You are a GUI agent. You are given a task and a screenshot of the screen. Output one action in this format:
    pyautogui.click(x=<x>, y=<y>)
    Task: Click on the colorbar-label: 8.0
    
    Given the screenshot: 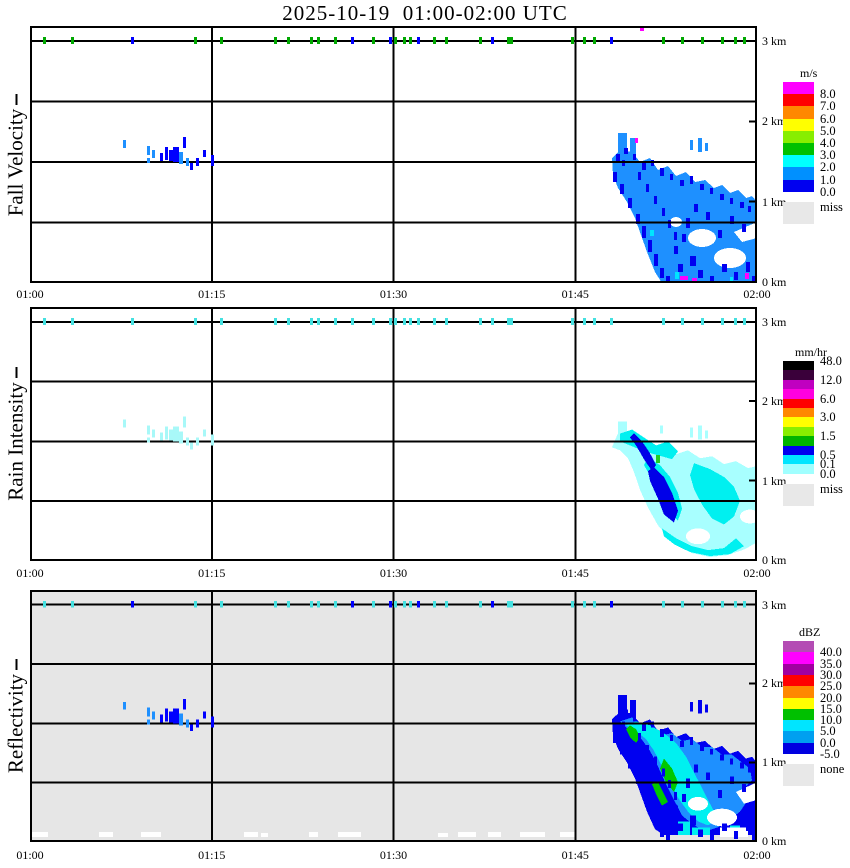 What is the action you would take?
    pyautogui.click(x=828, y=94)
    